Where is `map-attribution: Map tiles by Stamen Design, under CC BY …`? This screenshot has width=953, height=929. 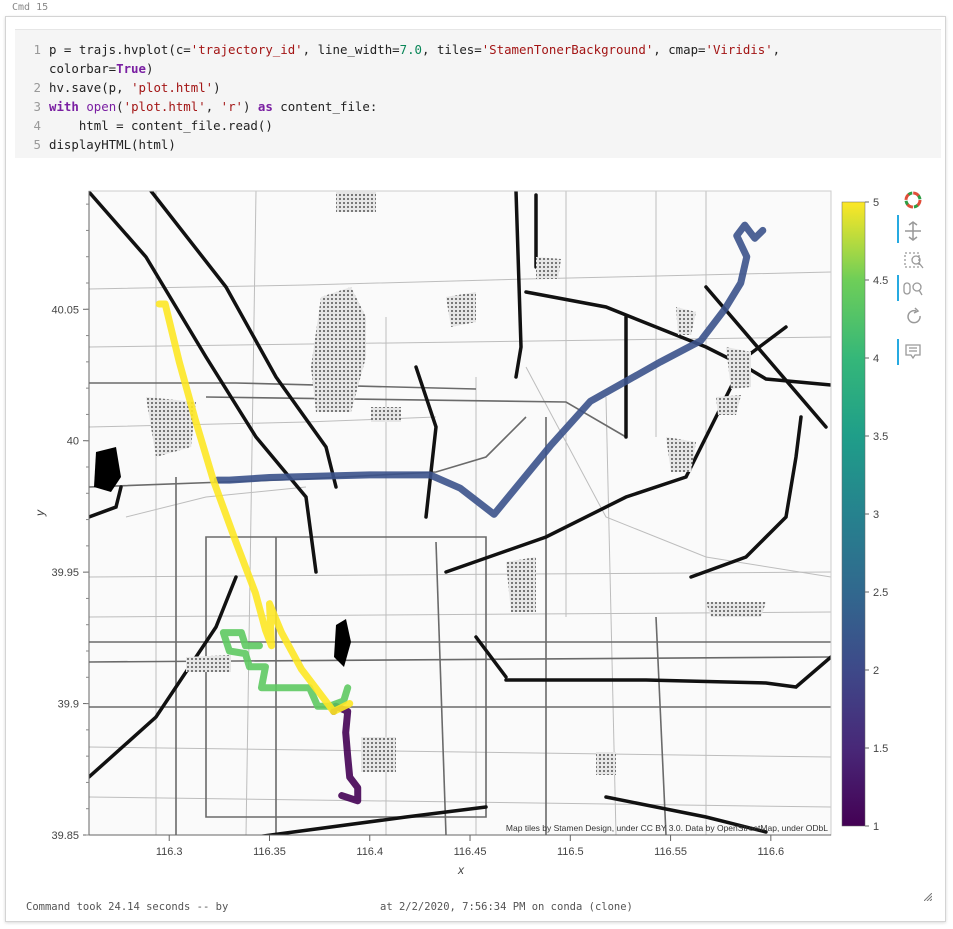
map-attribution: Map tiles by Stamen Design, under CC BY … is located at coordinates (667, 828).